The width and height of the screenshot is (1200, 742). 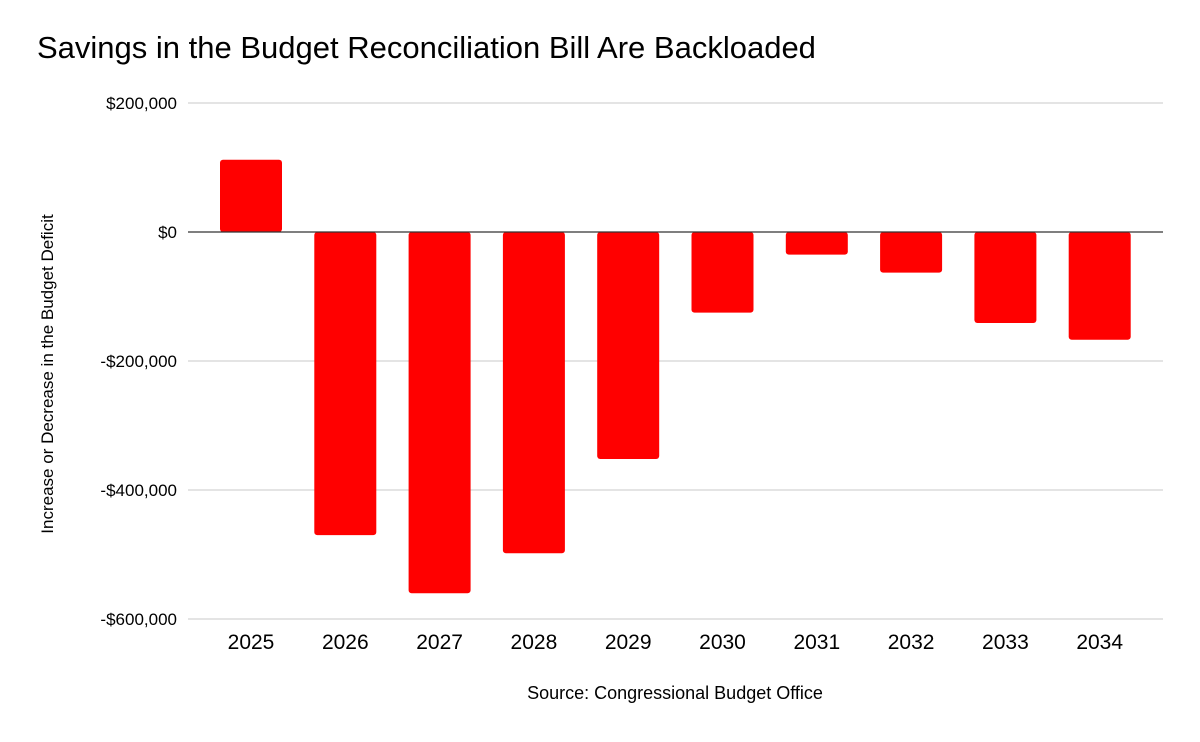 What do you see at coordinates (251, 195) in the screenshot?
I see `bar-2025` at bounding box center [251, 195].